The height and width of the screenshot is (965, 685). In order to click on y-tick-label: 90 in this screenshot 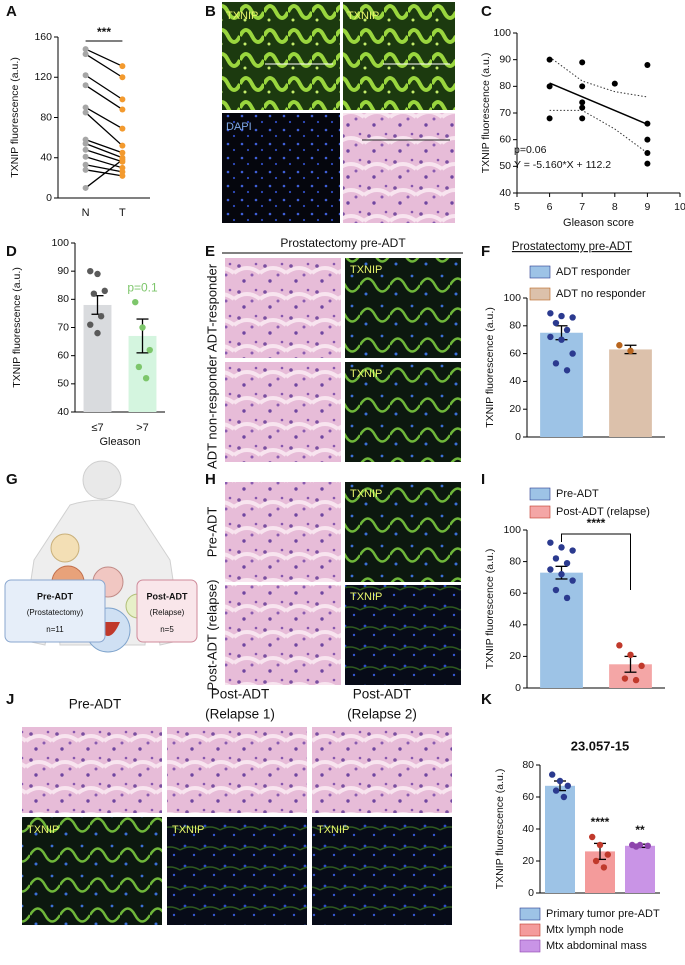, I will do `click(63, 271)`.